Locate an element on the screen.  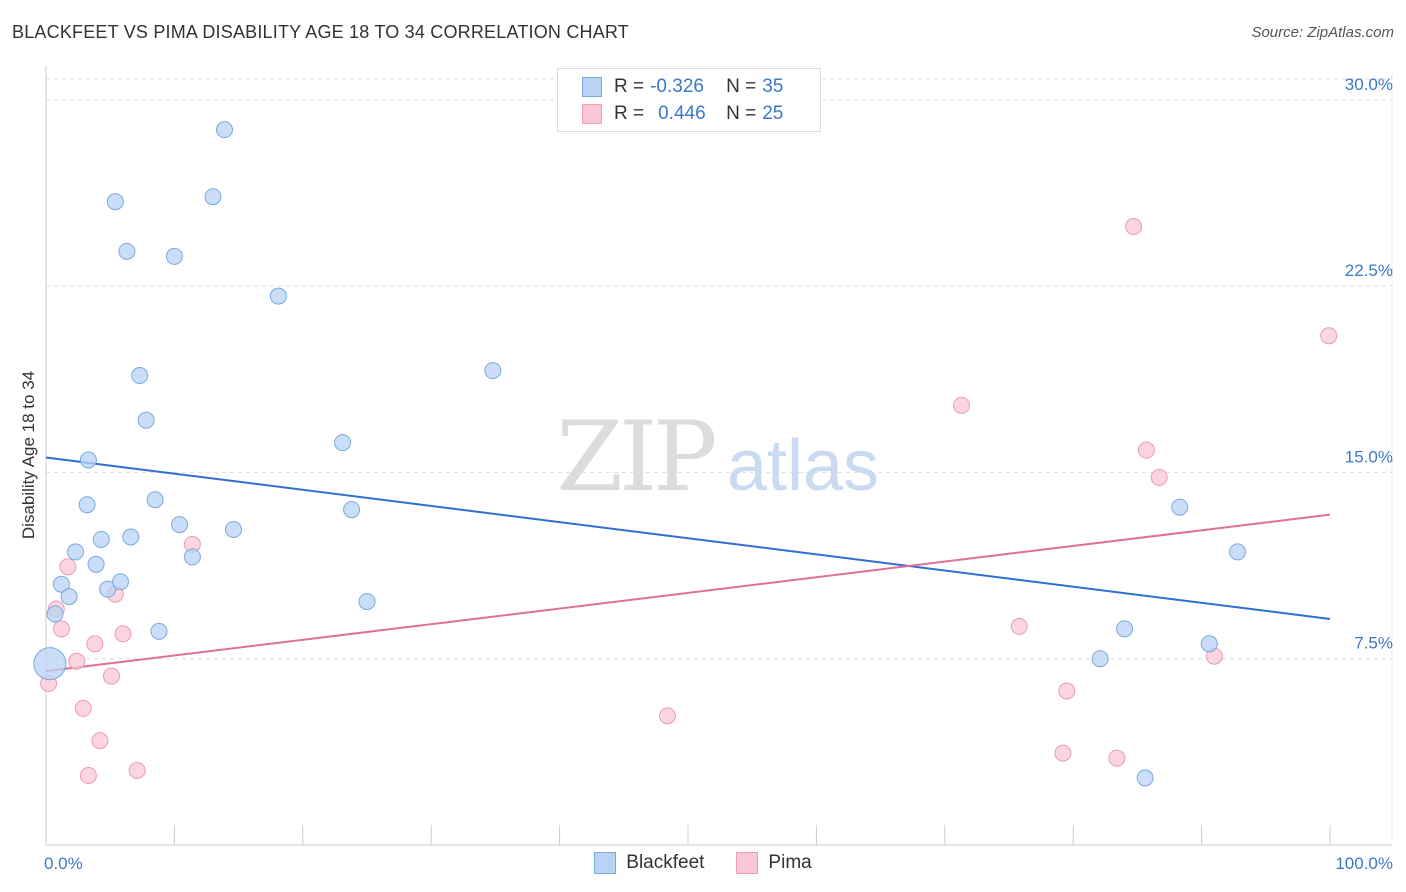
source-note: Source: ZipAtlas.com is located at coordinates (1322, 32).